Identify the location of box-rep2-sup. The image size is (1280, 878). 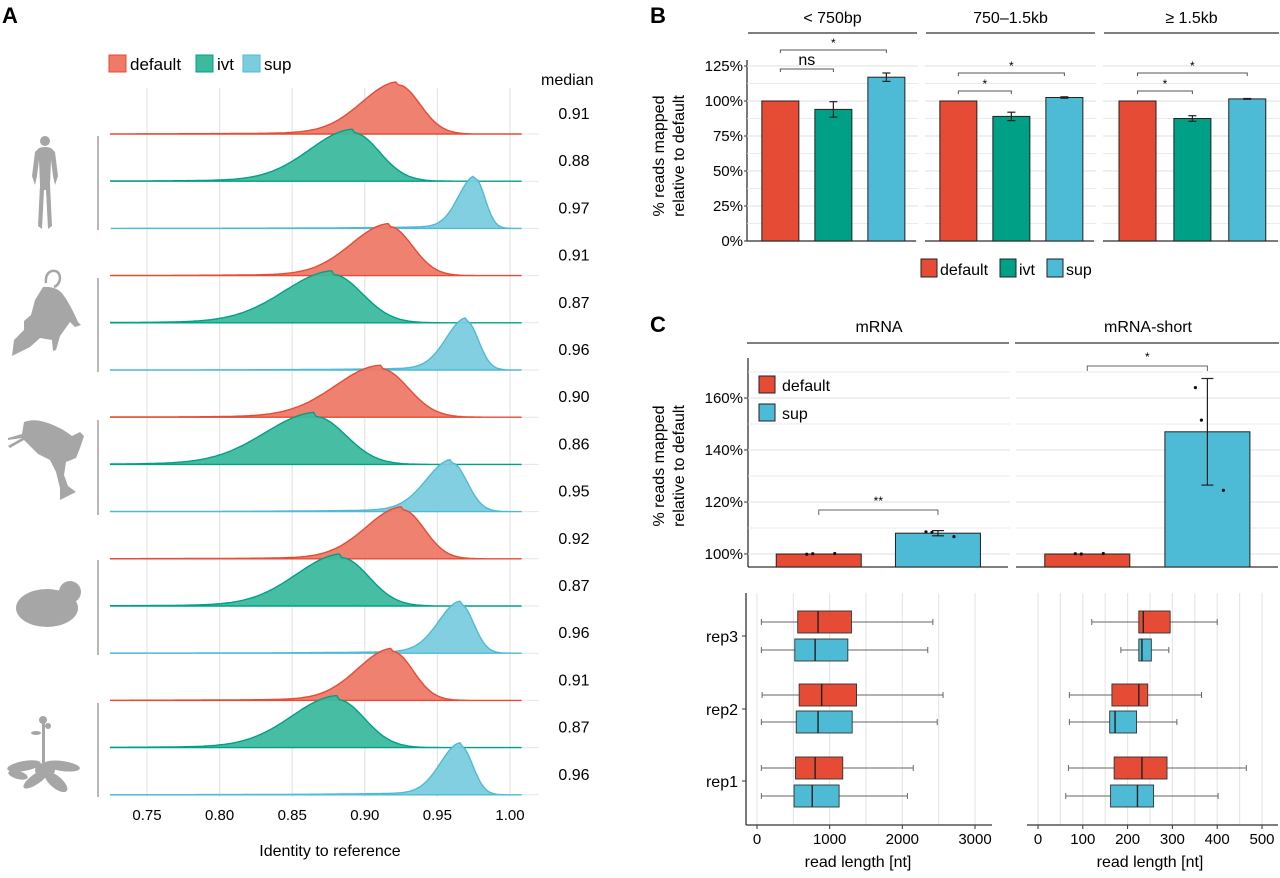
(824, 722).